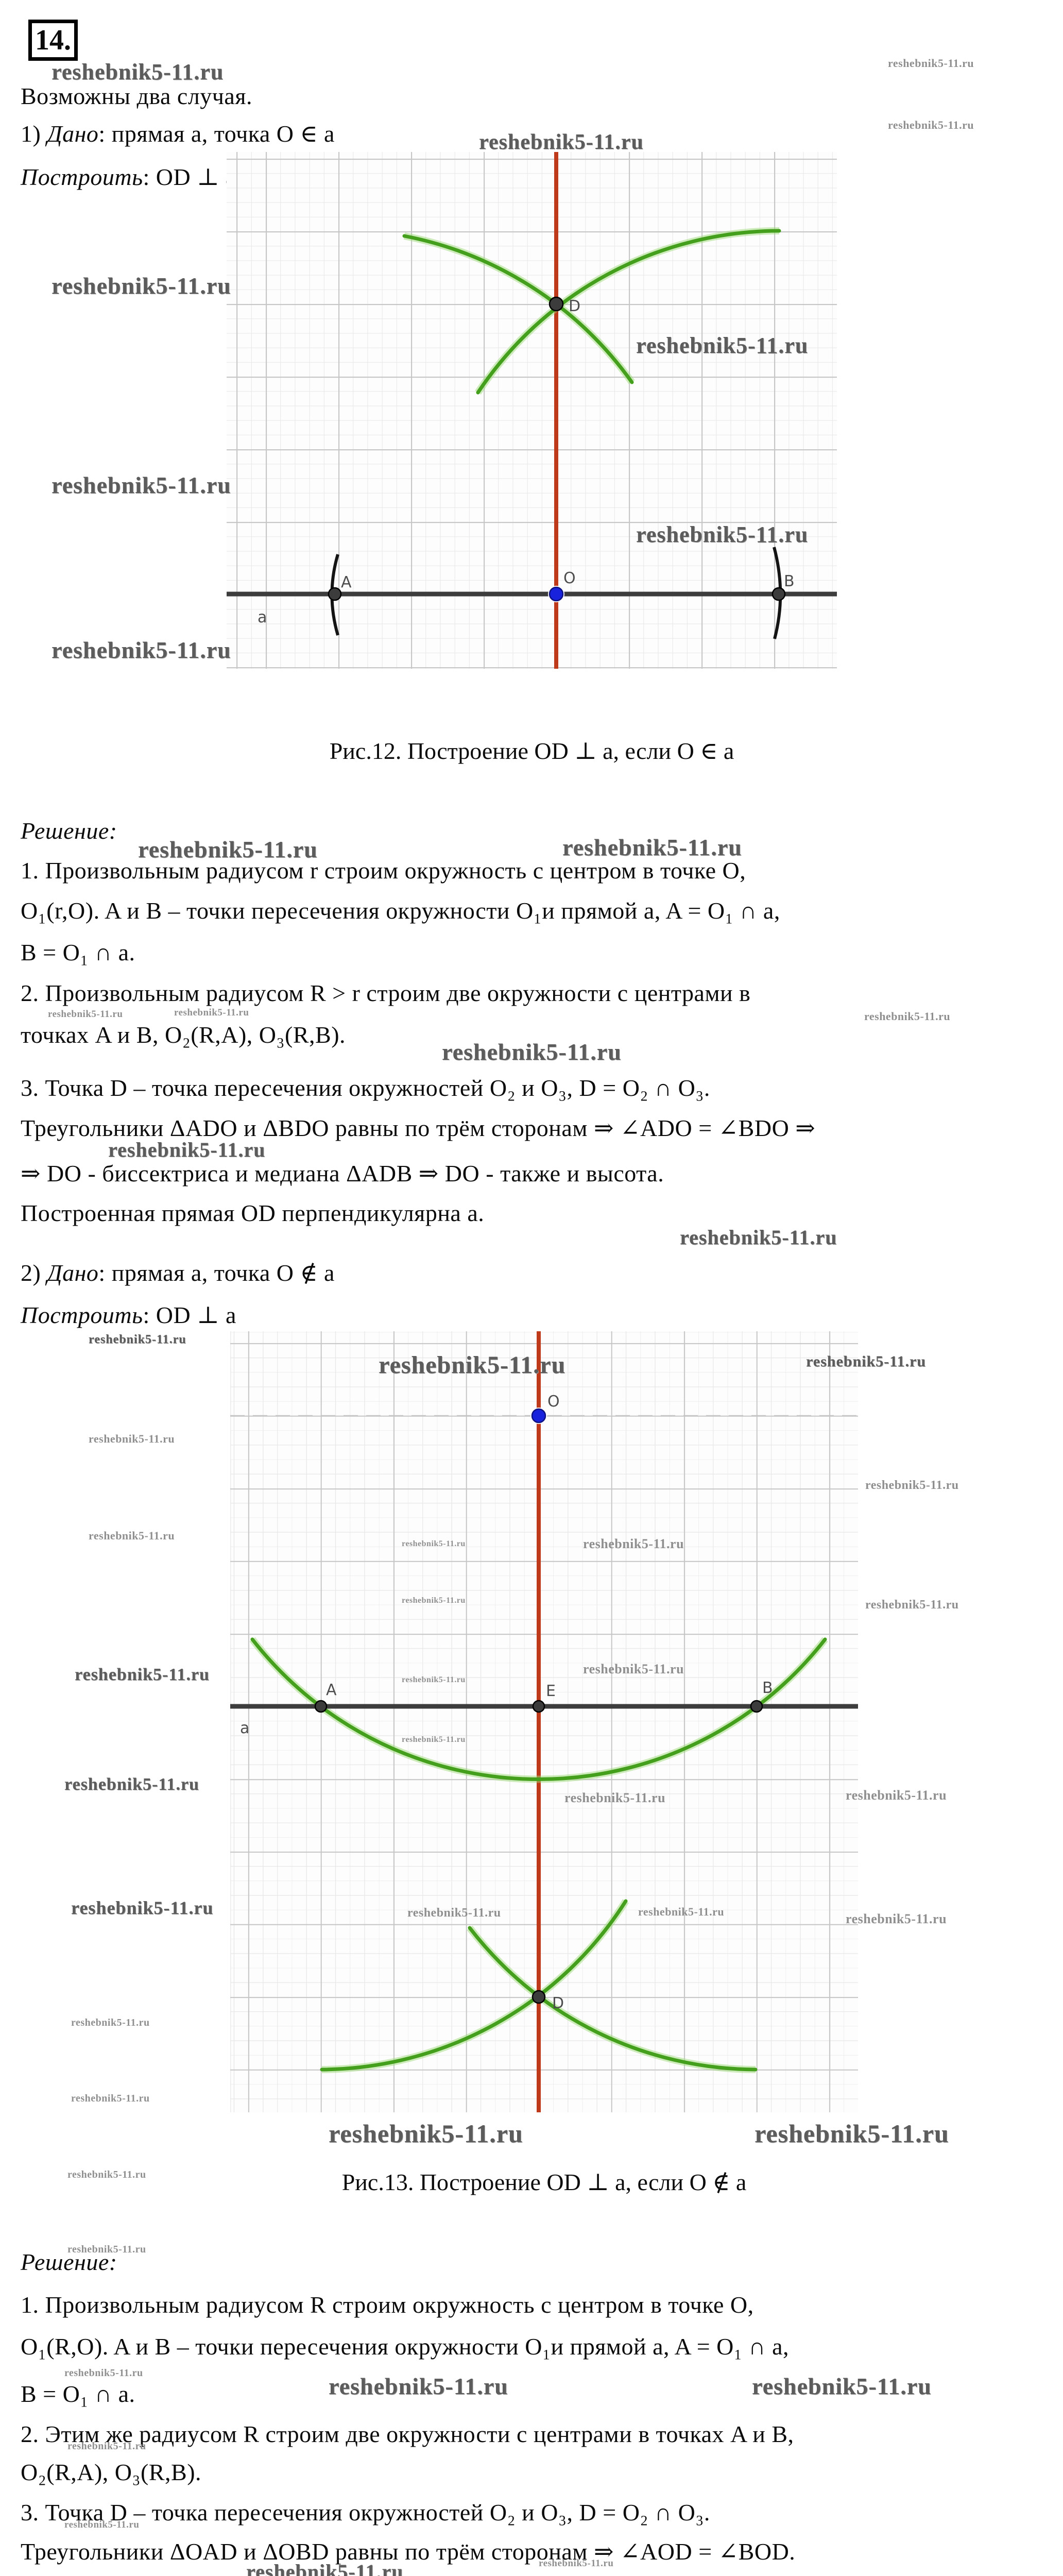  I want to click on solution1-step: точках A и B, O₂(R,A), O₃(R,B)., so click(183, 1035).